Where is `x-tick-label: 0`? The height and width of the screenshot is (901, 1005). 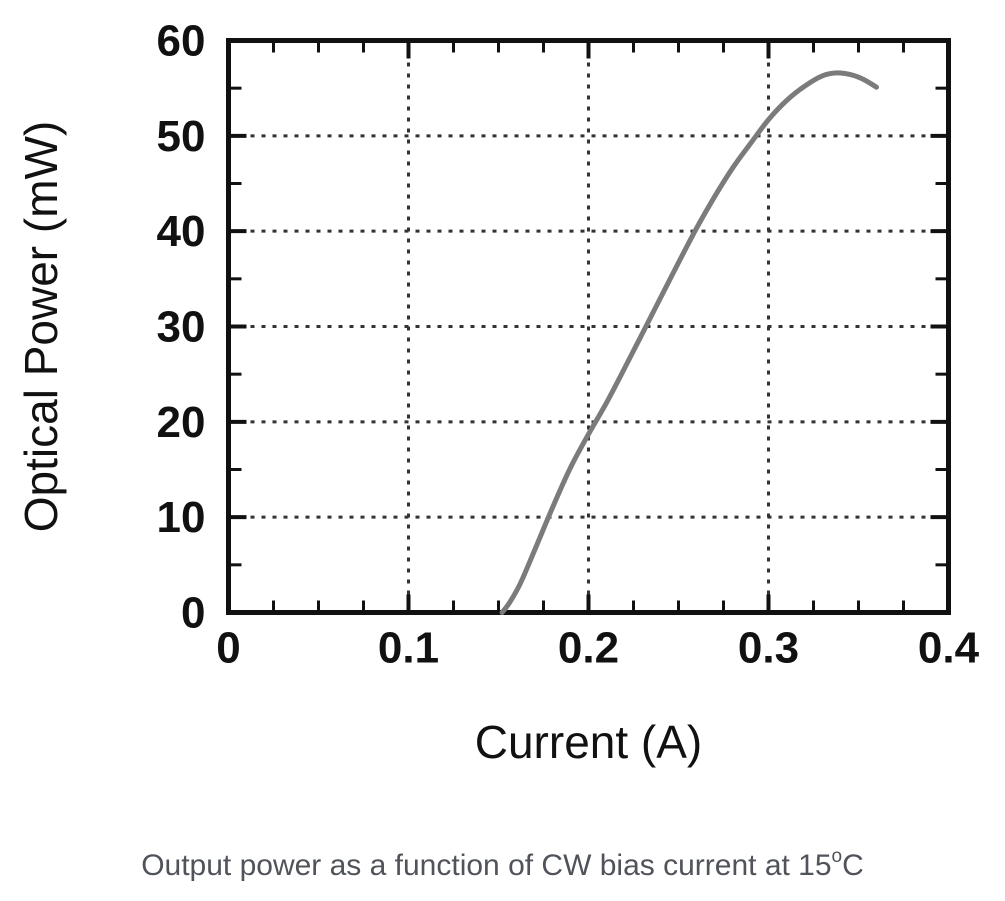
x-tick-label: 0 is located at coordinates (228, 648).